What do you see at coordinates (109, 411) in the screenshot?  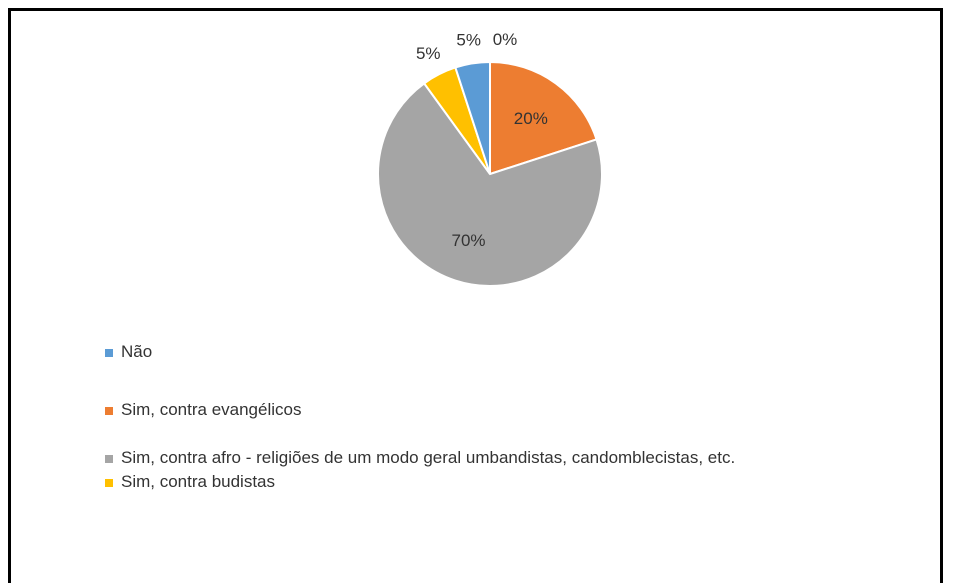 I see `legend-swatch-evangelicos` at bounding box center [109, 411].